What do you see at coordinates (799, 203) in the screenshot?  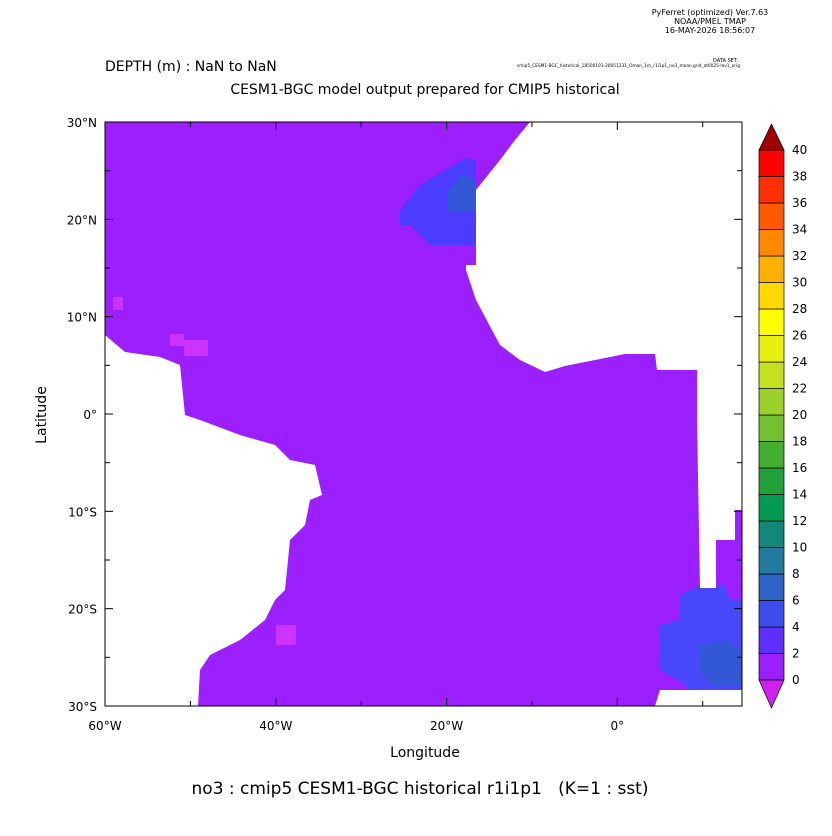 I see `colorbar-label: 36` at bounding box center [799, 203].